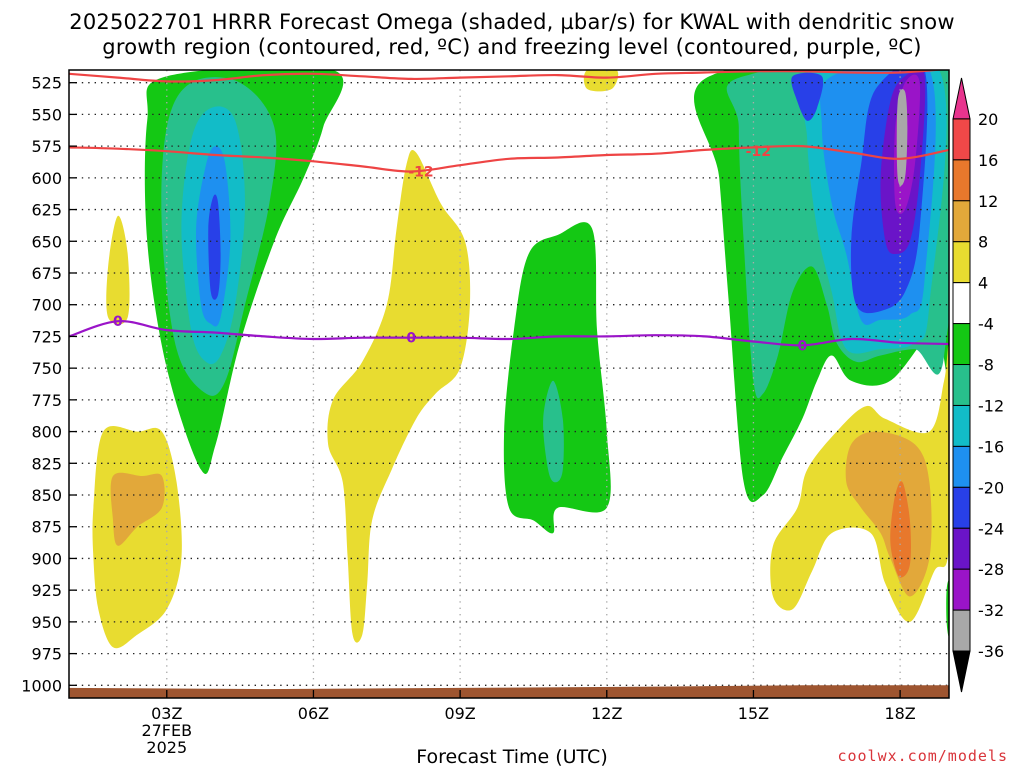 This screenshot has width=1024, height=768. I want to click on colorbar: 20 16 12 8 4 -4 -8 -12 -16 -20 -24 -28 -32 -36, so click(978, 385).